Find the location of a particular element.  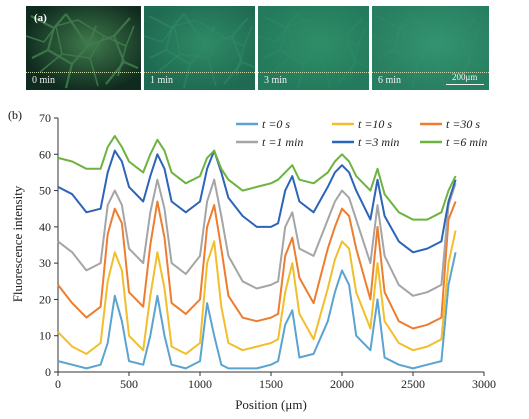

x-tick-label: 3000 is located at coordinates (484, 384).